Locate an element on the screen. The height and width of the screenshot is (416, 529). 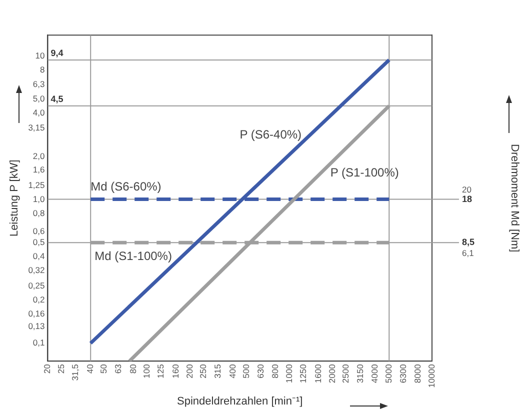
x-tick-label: 6300 is located at coordinates (403, 374).